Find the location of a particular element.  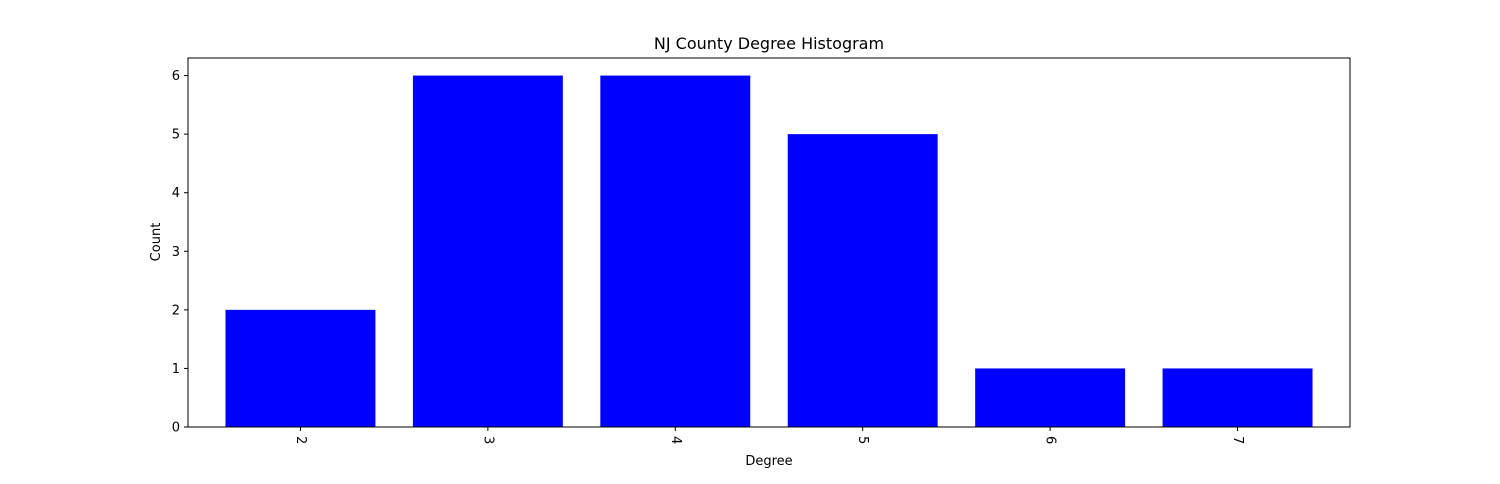

x-tick-label: 7 is located at coordinates (1237, 440).